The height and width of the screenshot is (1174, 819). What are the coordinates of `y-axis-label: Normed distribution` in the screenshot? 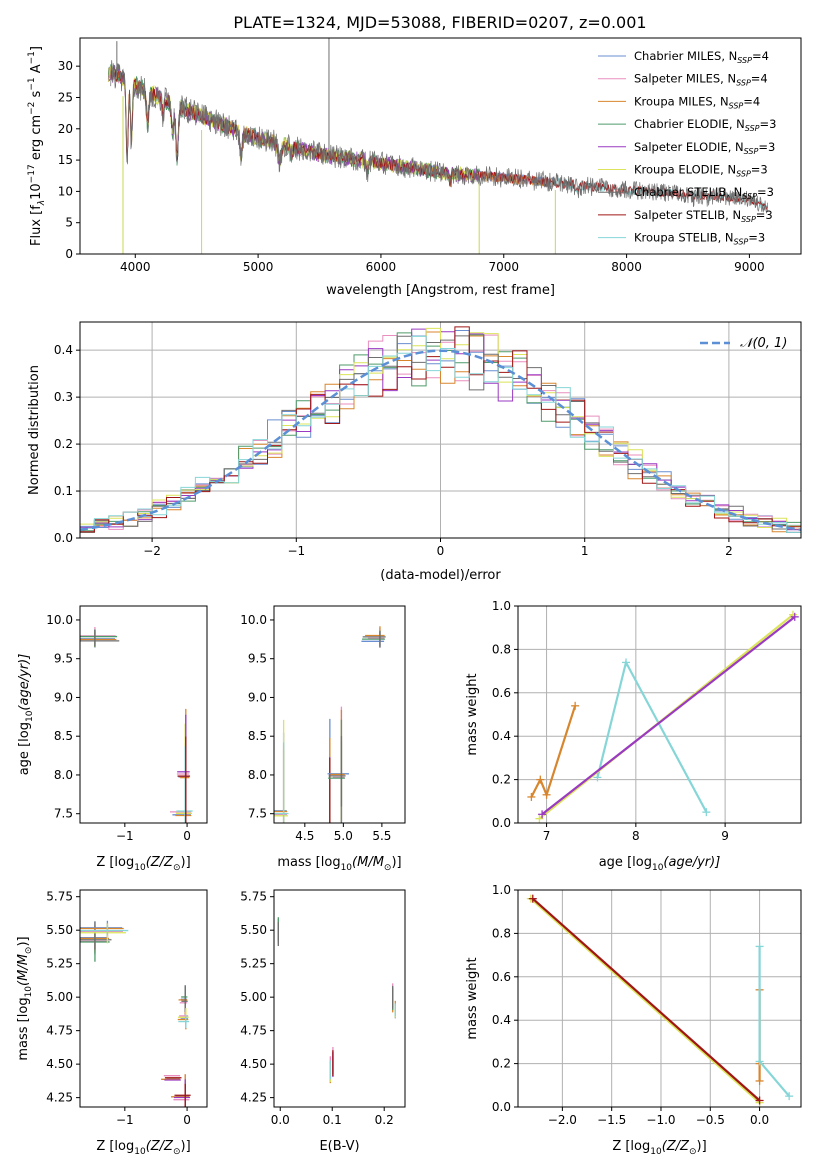 It's located at (34, 430).